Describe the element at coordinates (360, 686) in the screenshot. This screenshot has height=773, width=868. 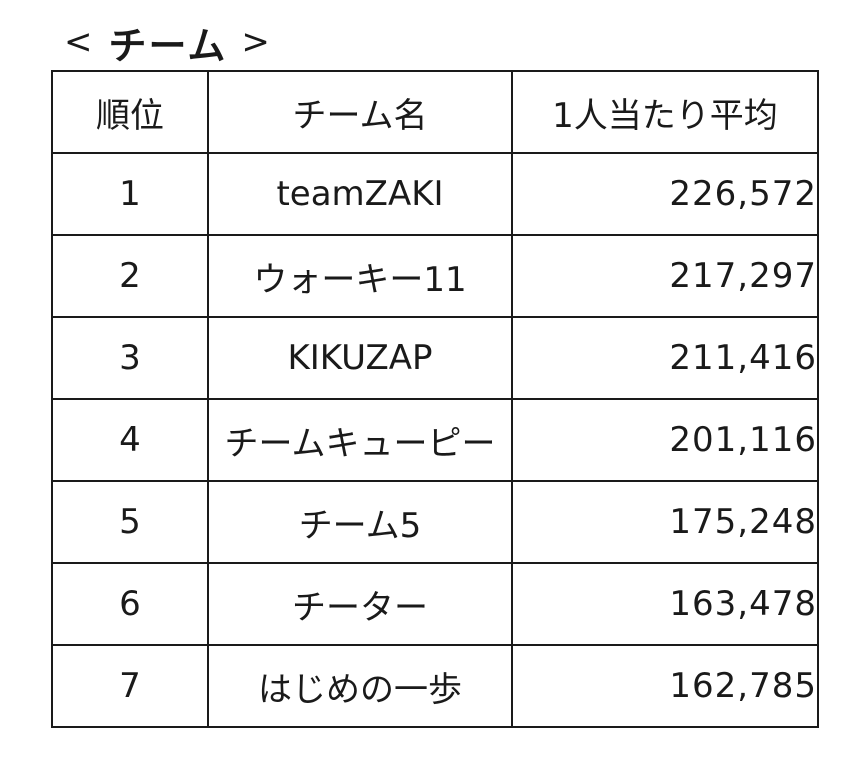
I see `team-name-cell: はじめの一歩` at that location.